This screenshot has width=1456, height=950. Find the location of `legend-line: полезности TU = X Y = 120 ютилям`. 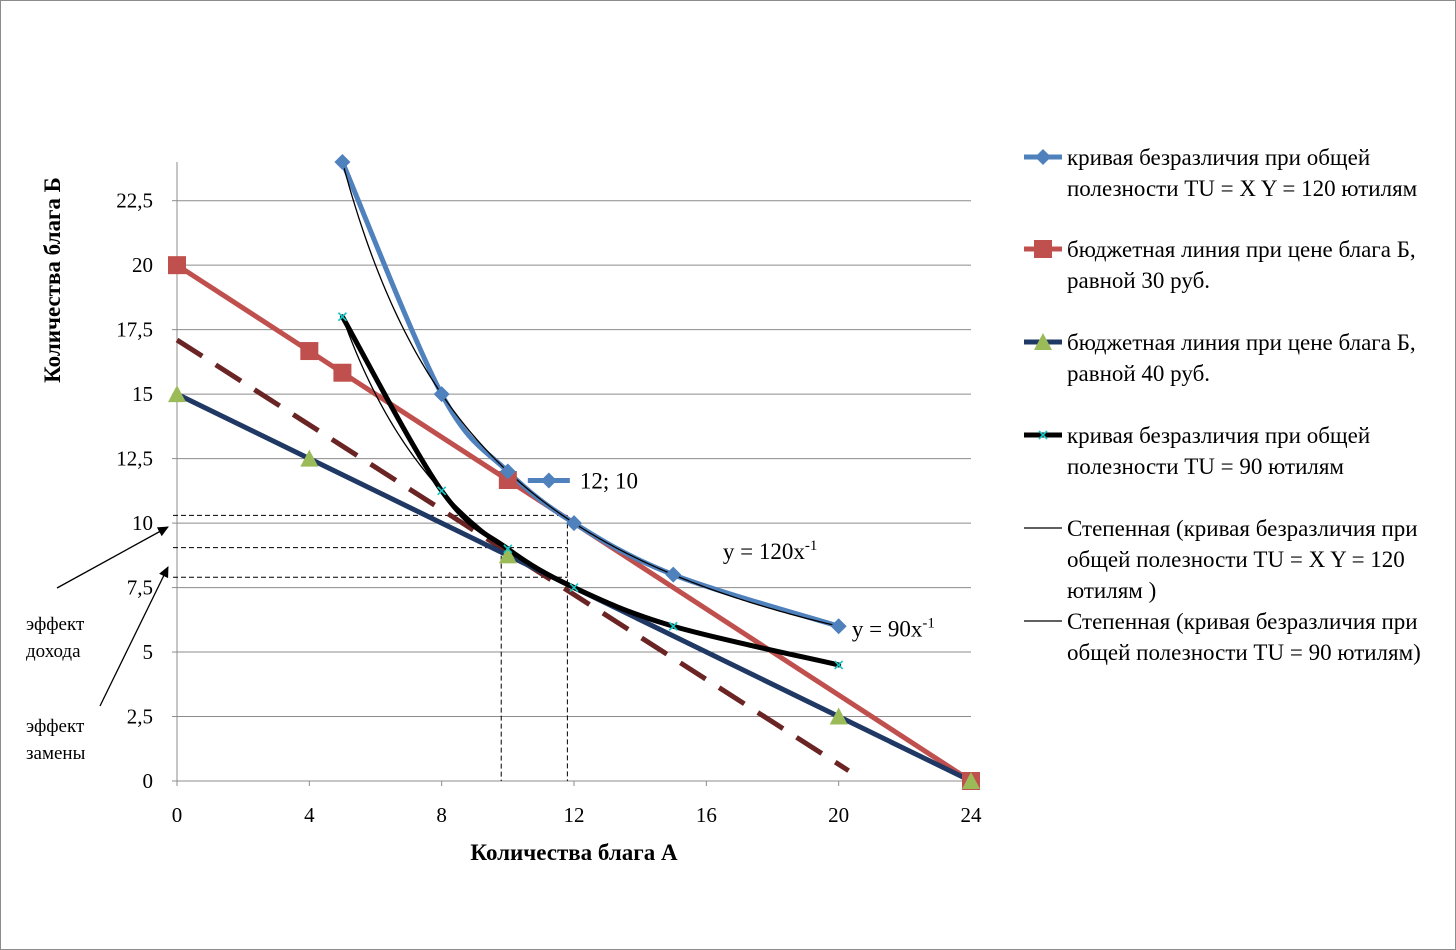

legend-line: полезности TU = X Y = 120 ютилям is located at coordinates (1242, 188).